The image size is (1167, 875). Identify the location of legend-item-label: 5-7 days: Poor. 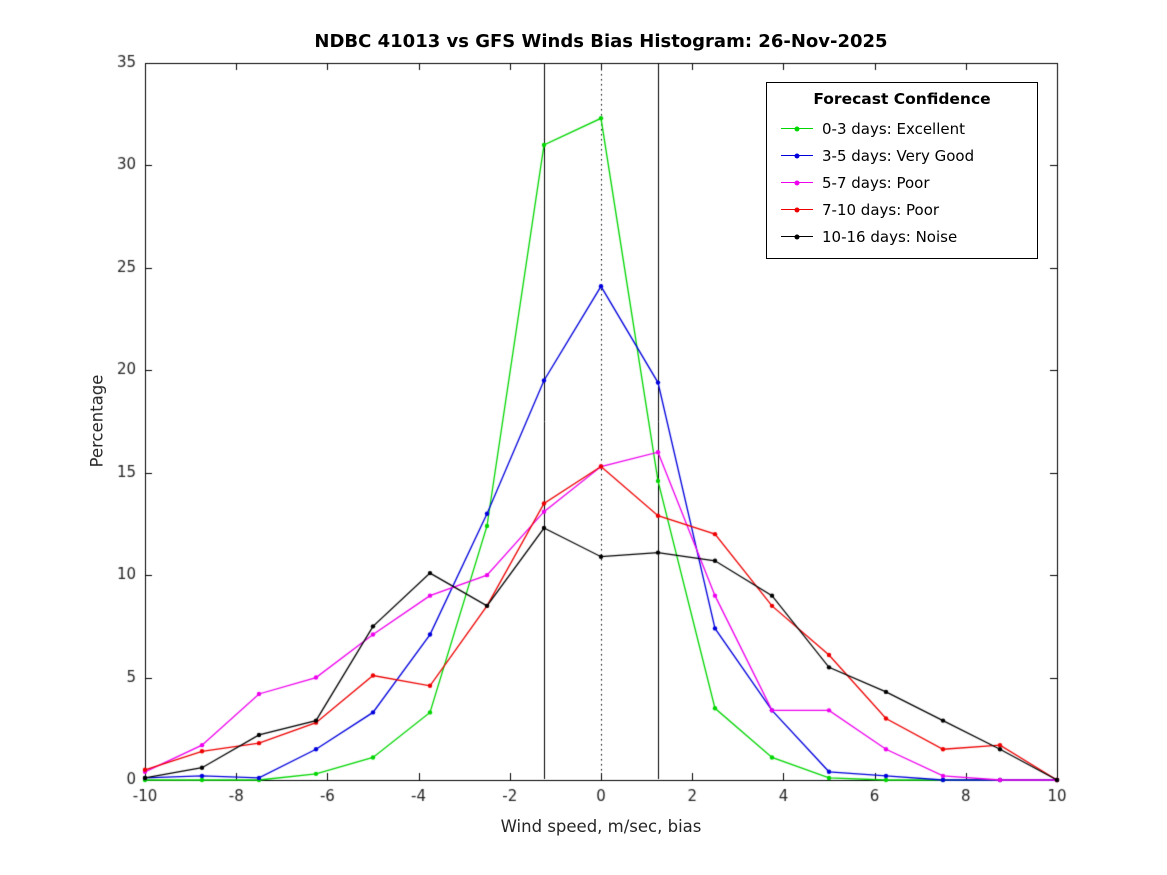
(876, 182).